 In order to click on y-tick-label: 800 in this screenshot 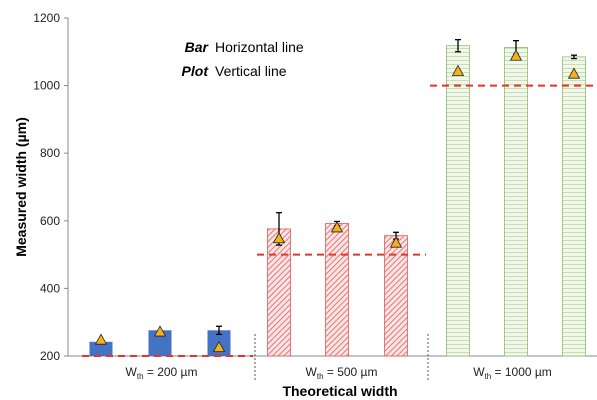, I will do `click(50, 153)`.